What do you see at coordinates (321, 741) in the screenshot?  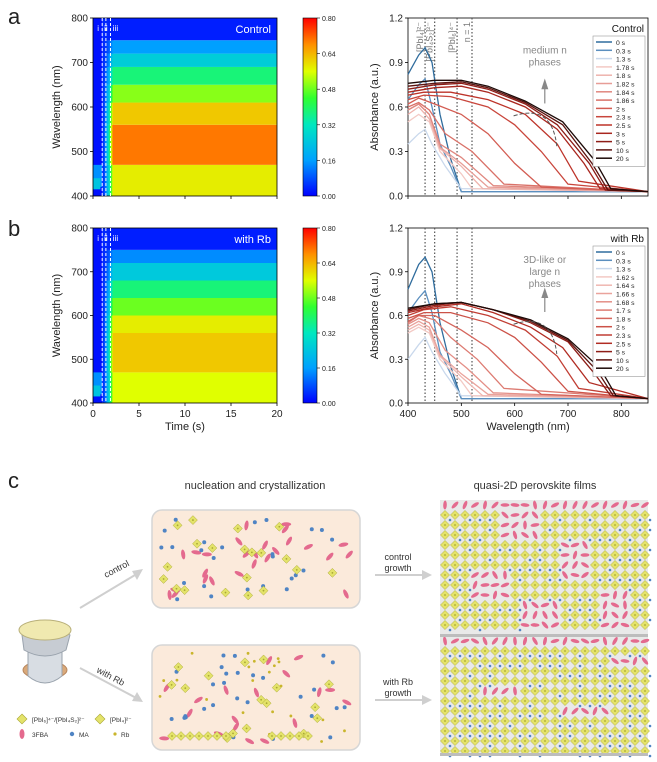 I see `rb-ion` at bounding box center [321, 741].